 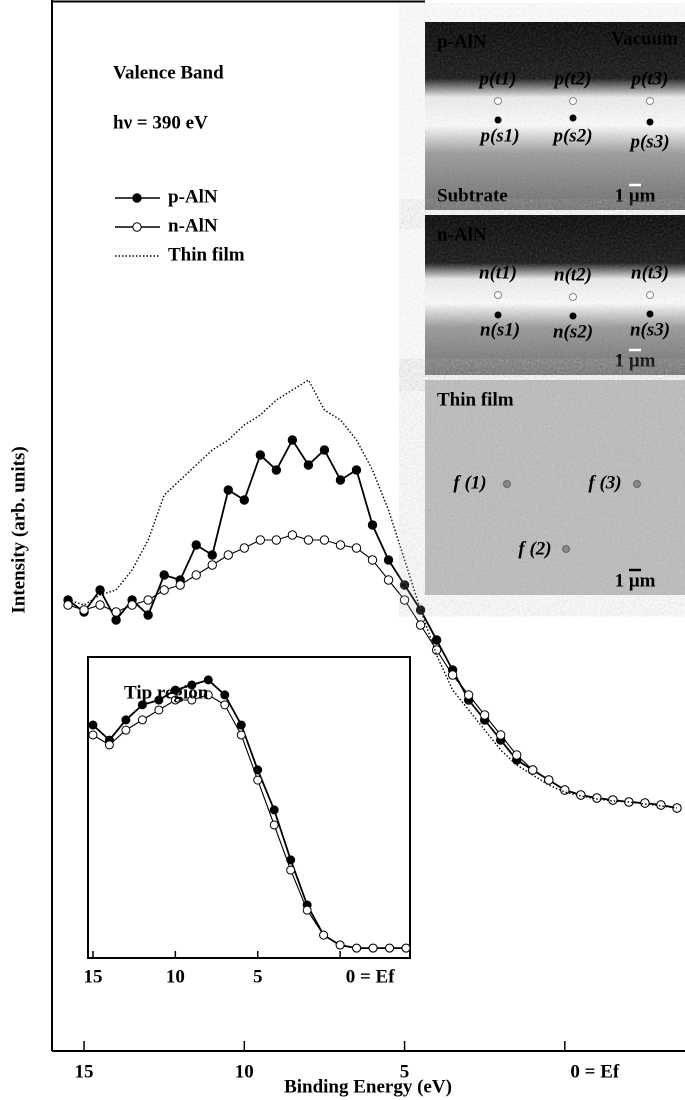 What do you see at coordinates (244, 1071) in the screenshot?
I see `x-tick-label: 10` at bounding box center [244, 1071].